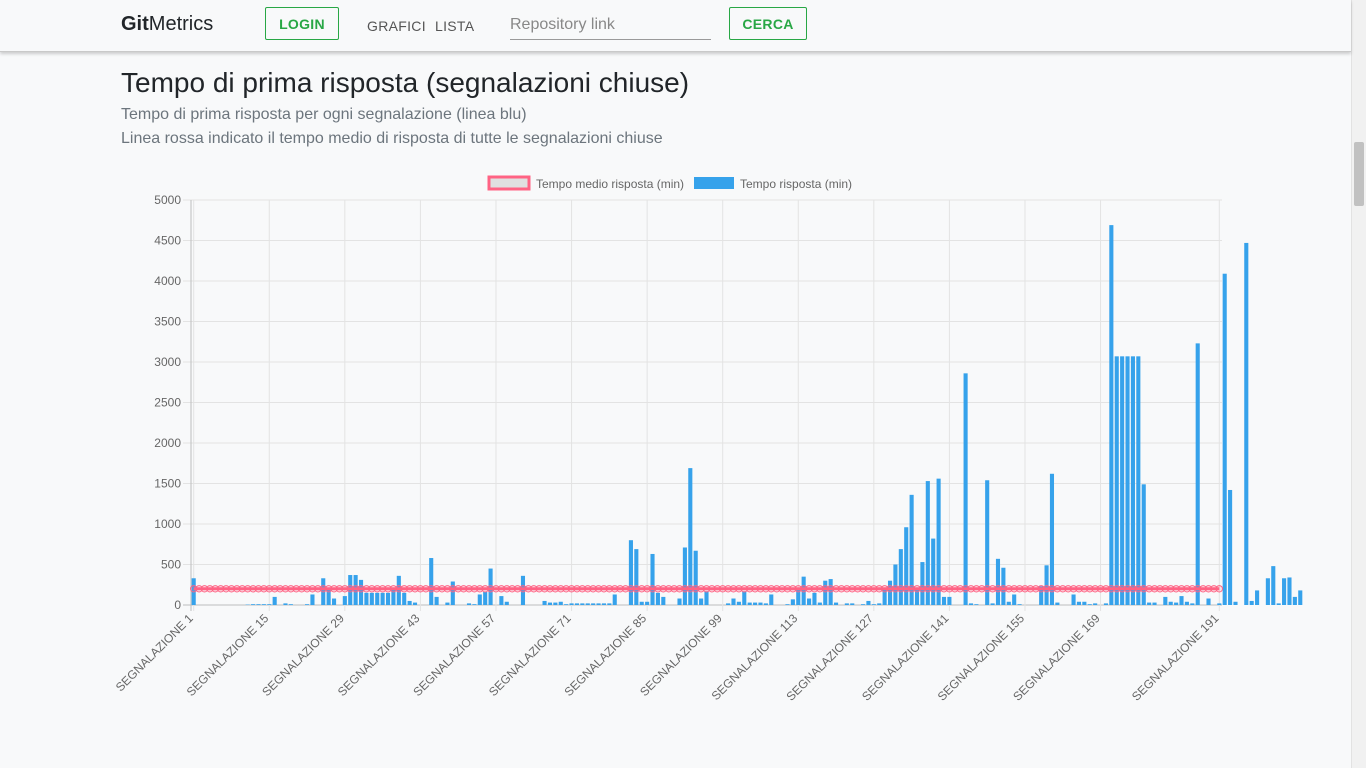  What do you see at coordinates (167, 24) in the screenshot?
I see `brand-logo: GitMetrics` at bounding box center [167, 24].